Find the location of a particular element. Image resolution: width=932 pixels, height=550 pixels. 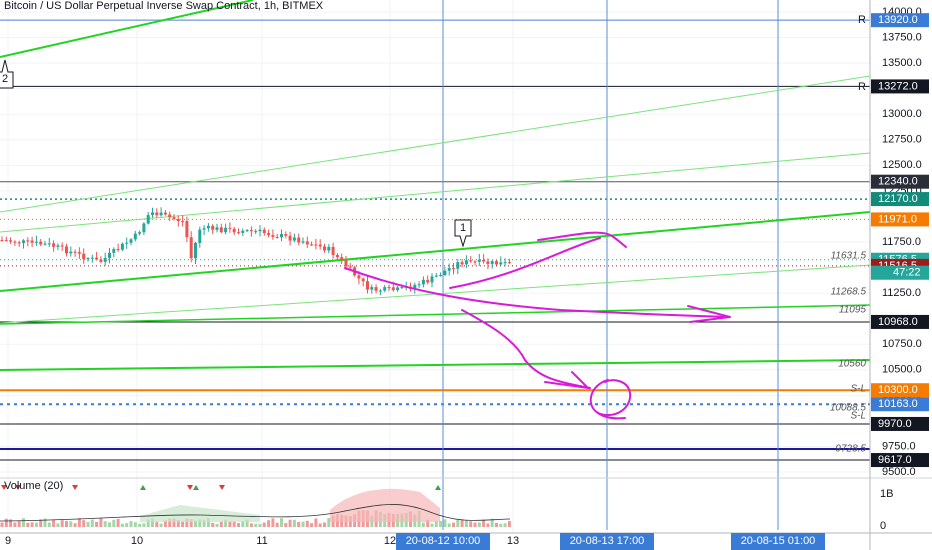

time-tick: 11 is located at coordinates (261, 541).